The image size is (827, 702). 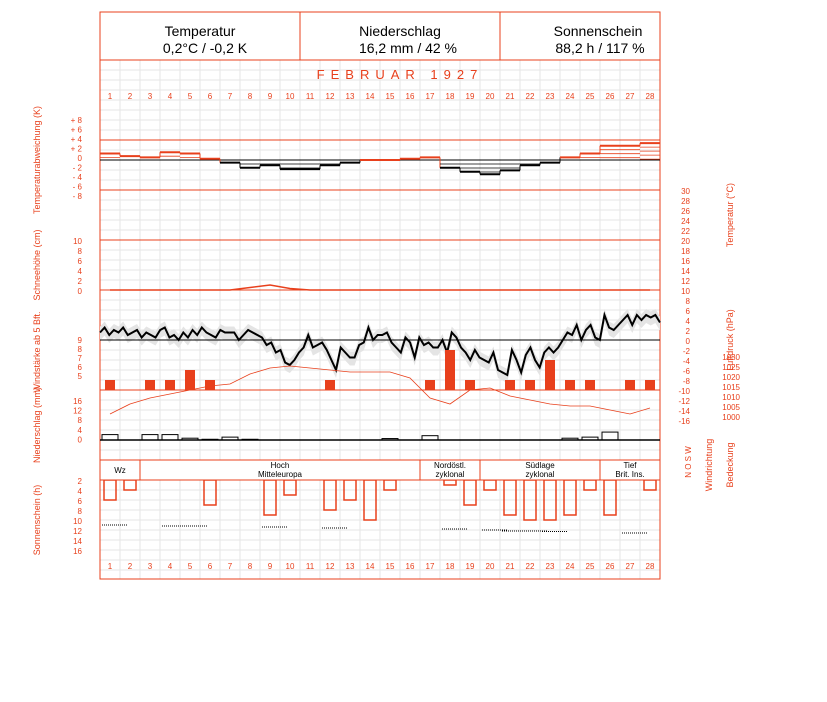 What do you see at coordinates (599, 48) in the screenshot?
I see `sun-header-value: 88,2 h / 117 %` at bounding box center [599, 48].